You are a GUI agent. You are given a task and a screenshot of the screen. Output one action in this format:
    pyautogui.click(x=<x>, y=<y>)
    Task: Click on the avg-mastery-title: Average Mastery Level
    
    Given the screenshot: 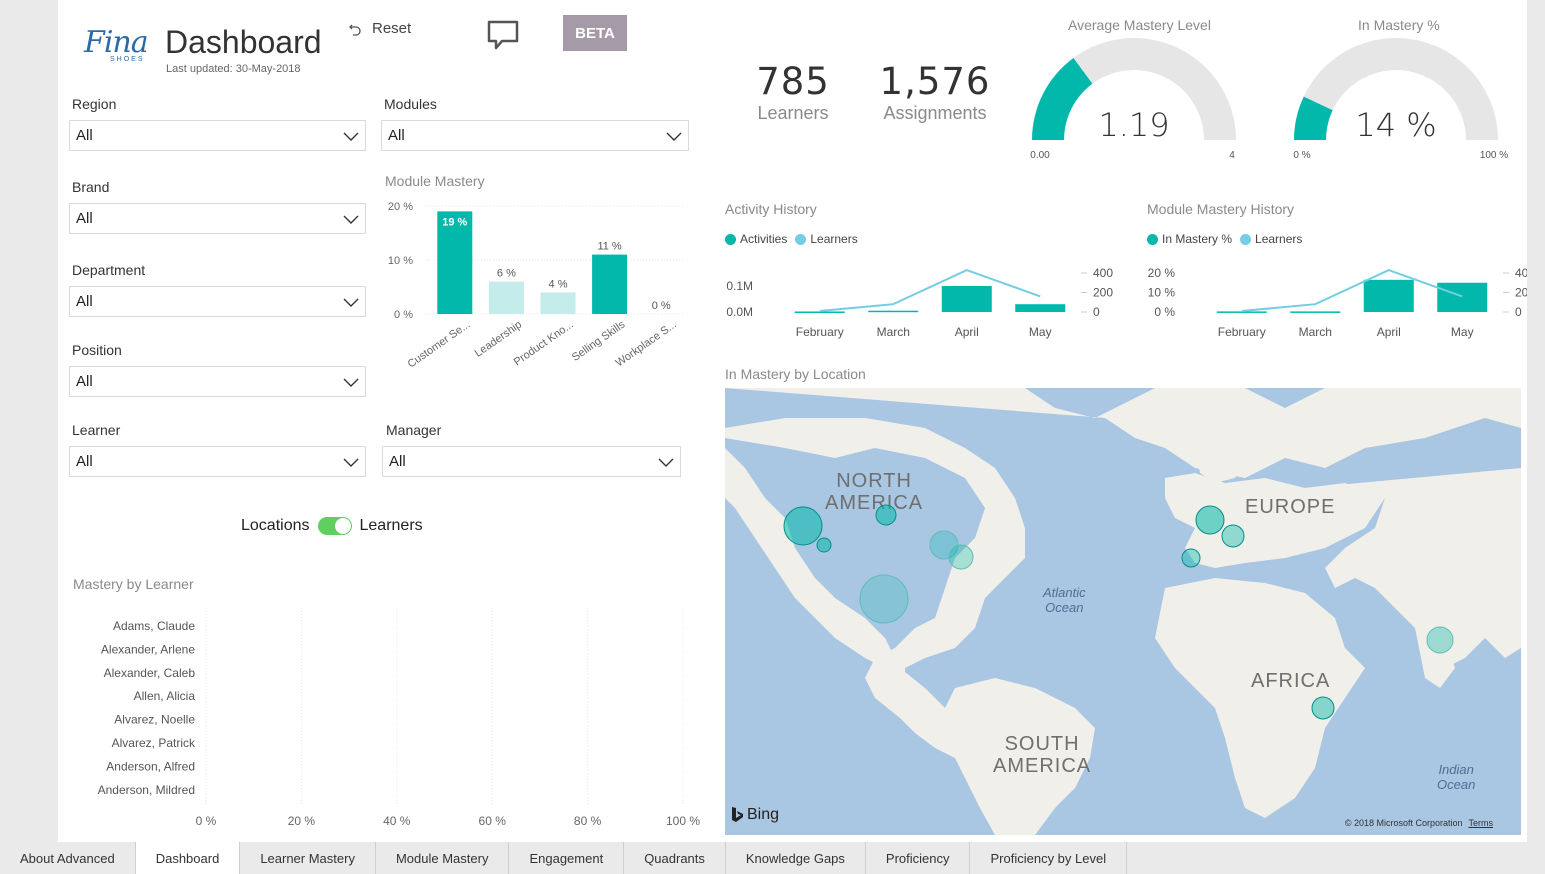 What is the action you would take?
    pyautogui.click(x=1139, y=25)
    